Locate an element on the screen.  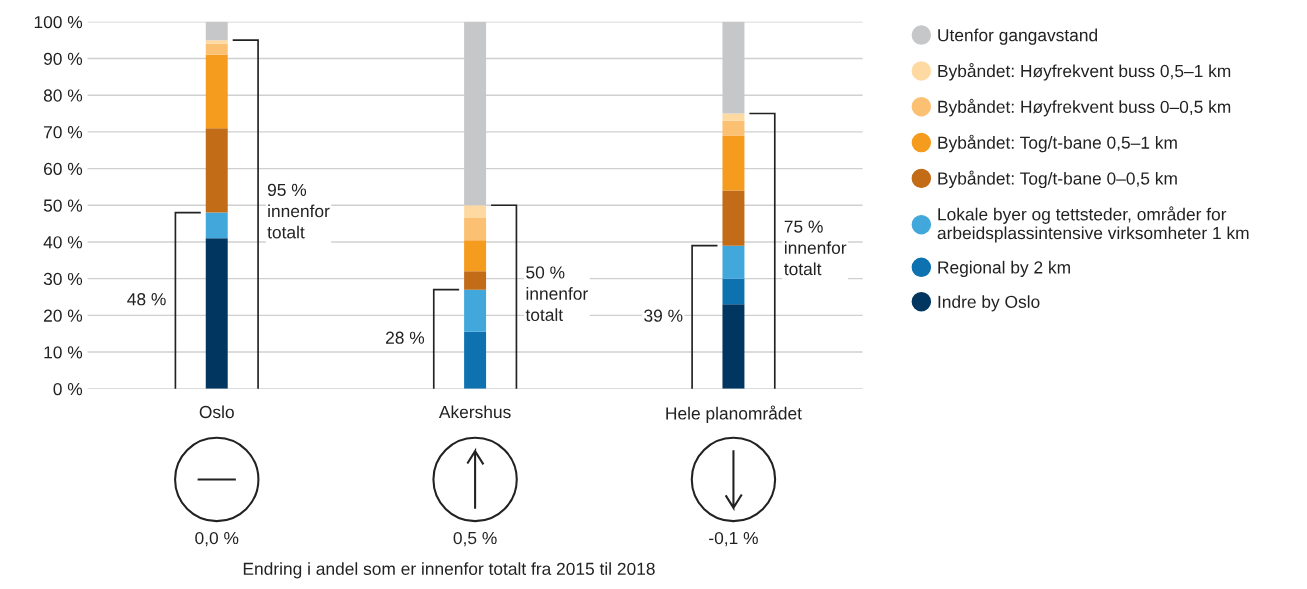
legend-label: Lokale byer og tettsteder, områder for arbeidsplassintensive virksomheter 1 km is located at coordinates (1093, 224).